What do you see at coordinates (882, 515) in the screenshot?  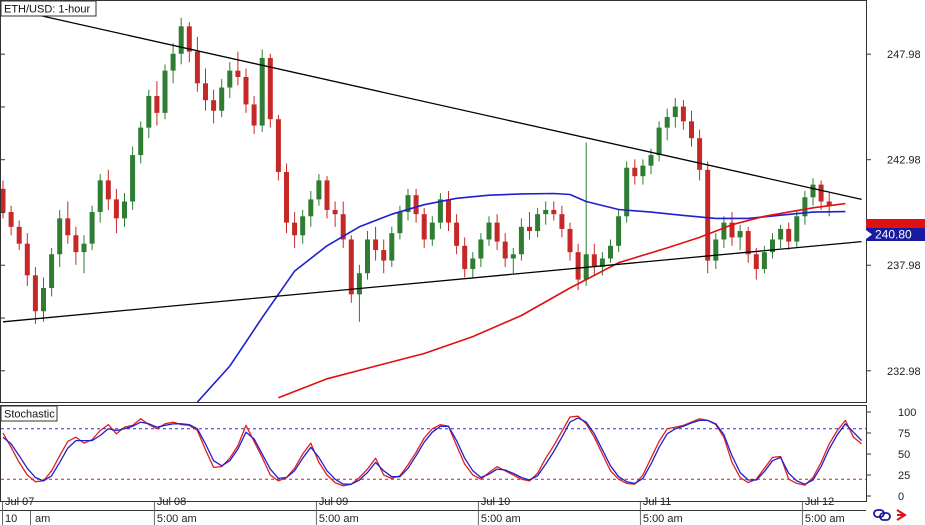 I see `link-icon` at bounding box center [882, 515].